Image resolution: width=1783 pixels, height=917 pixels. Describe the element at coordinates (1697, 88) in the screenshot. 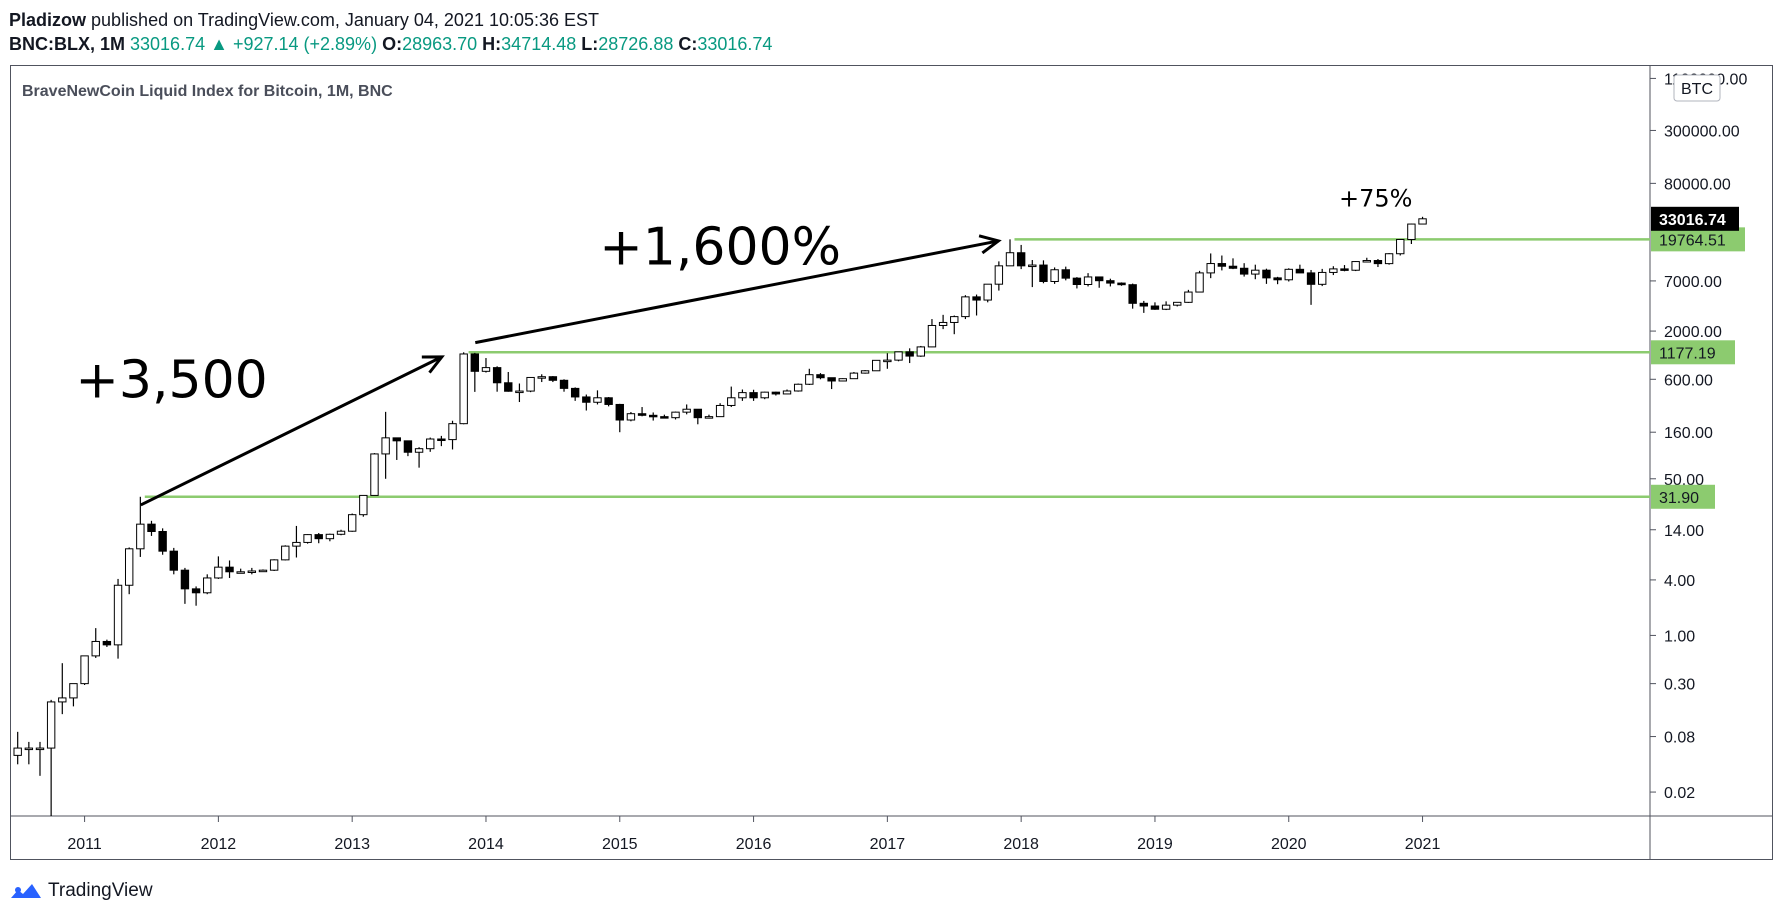

I see `currency-badge` at that location.